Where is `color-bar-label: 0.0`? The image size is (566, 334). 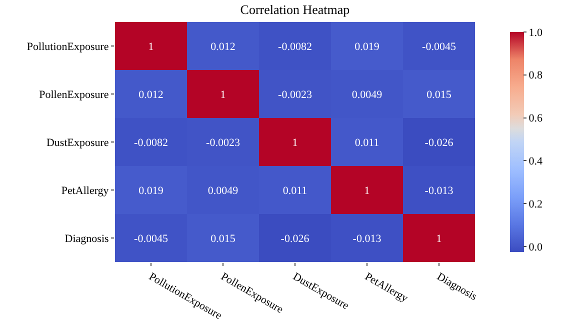 color-bar-label: 0.0 is located at coordinates (535, 247).